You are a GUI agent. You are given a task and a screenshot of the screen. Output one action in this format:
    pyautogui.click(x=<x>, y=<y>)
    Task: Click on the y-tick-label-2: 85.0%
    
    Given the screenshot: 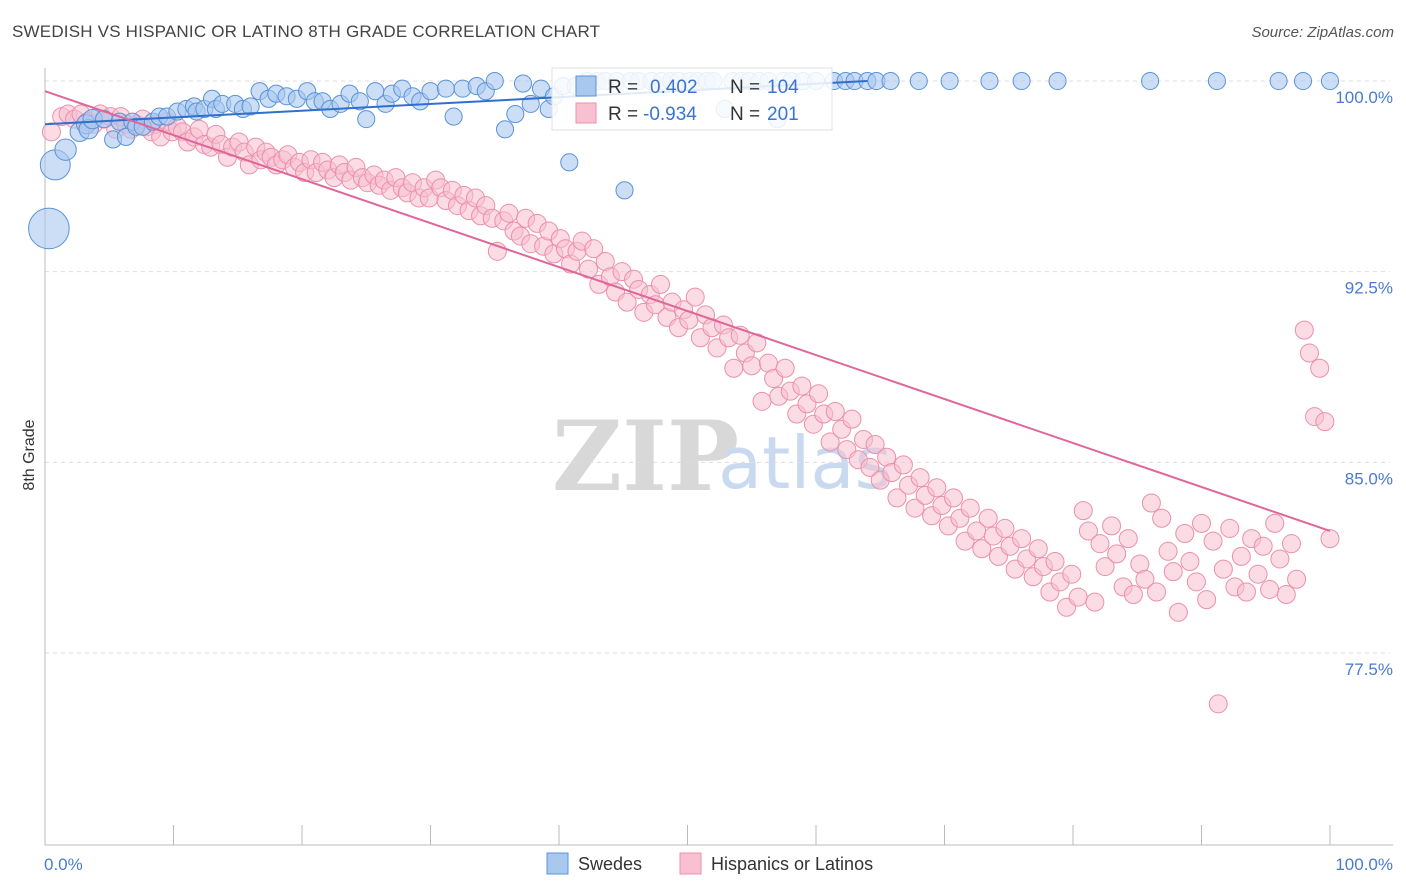 What is the action you would take?
    pyautogui.click(x=1369, y=478)
    